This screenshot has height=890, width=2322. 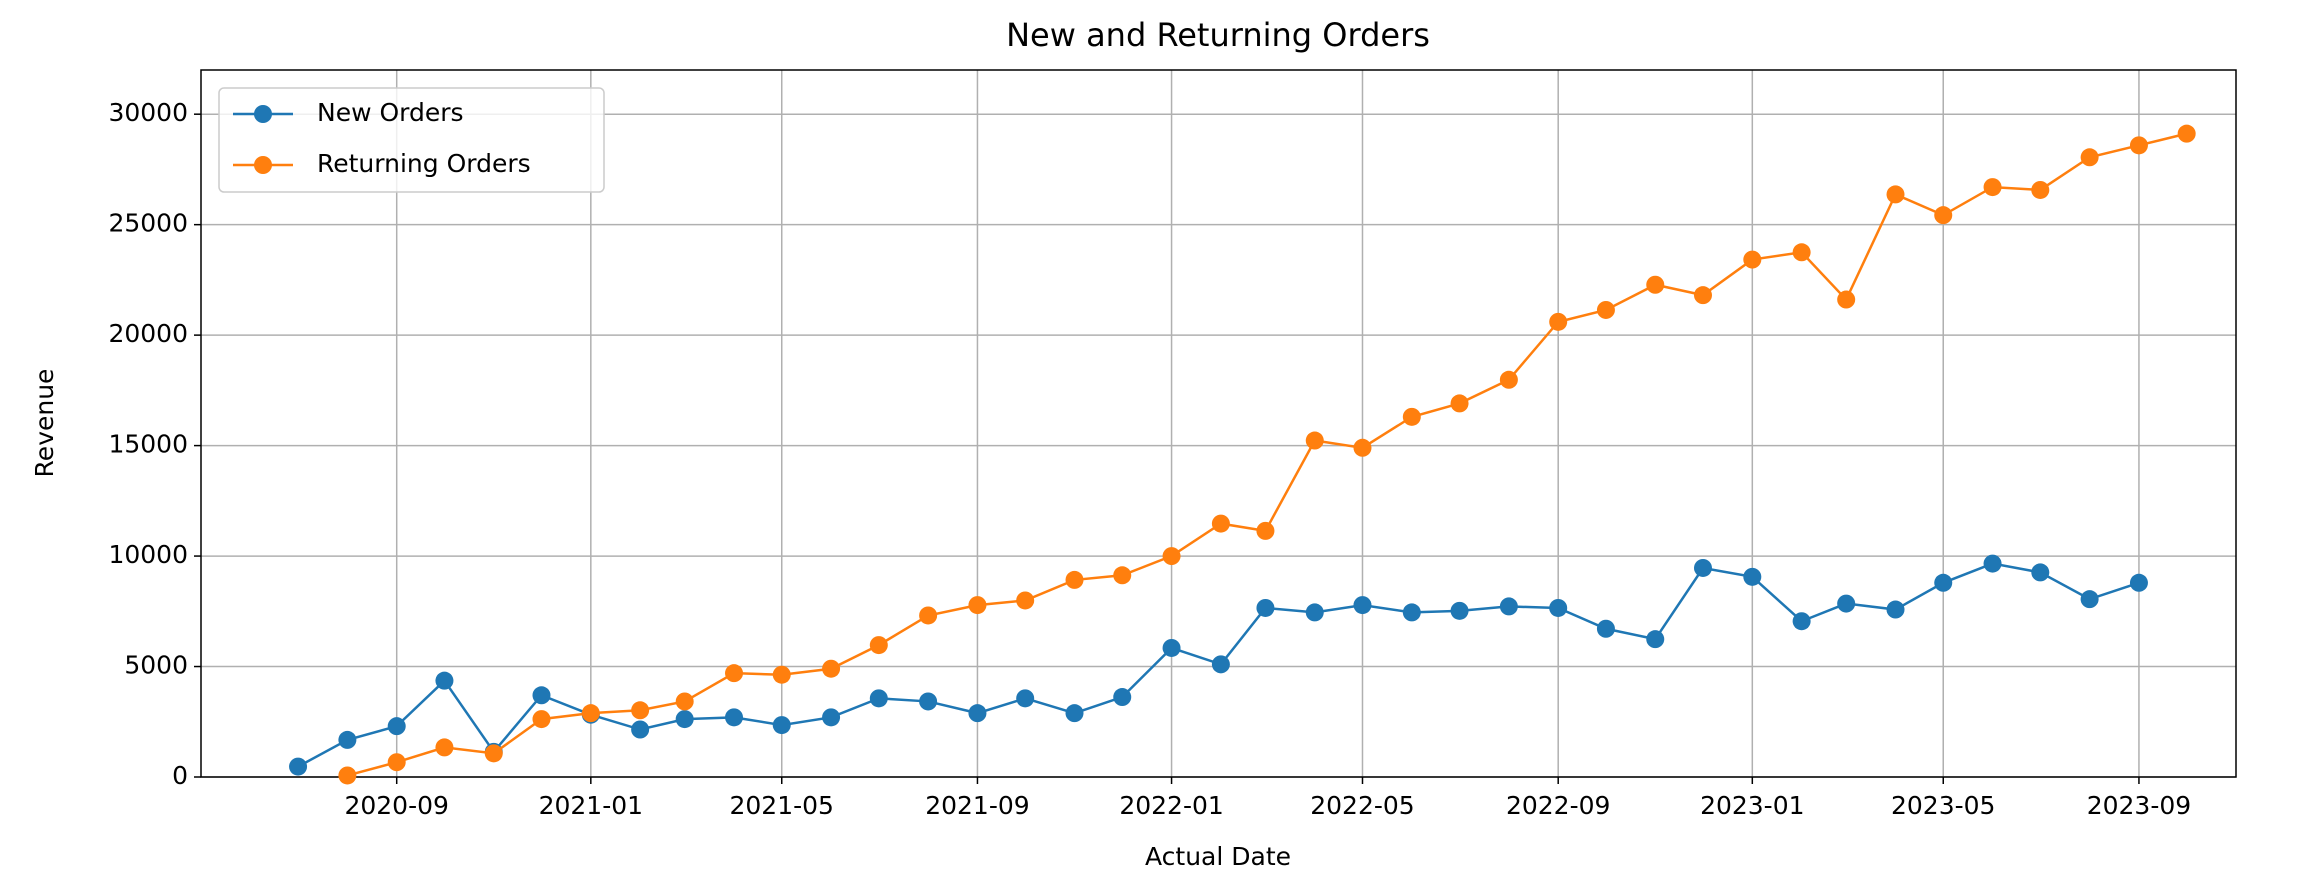 I want to click on x-axis-label: Actual Date, so click(x=1218, y=856).